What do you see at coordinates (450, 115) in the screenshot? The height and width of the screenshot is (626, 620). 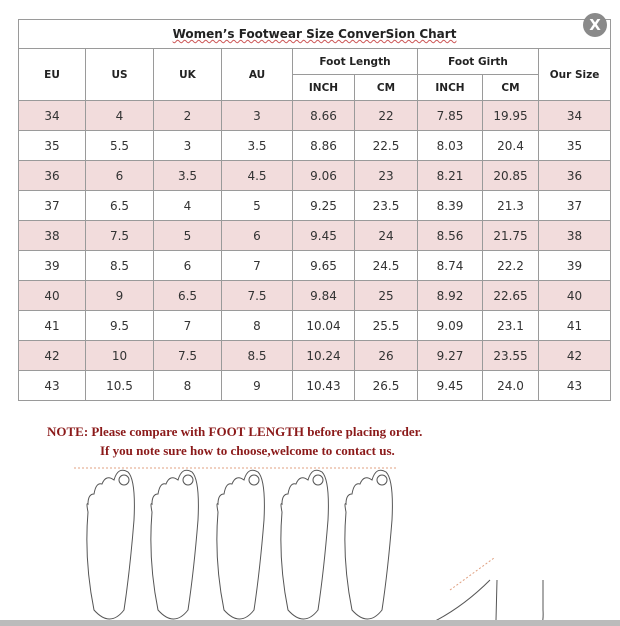 I see `table-cell: 7.85` at bounding box center [450, 115].